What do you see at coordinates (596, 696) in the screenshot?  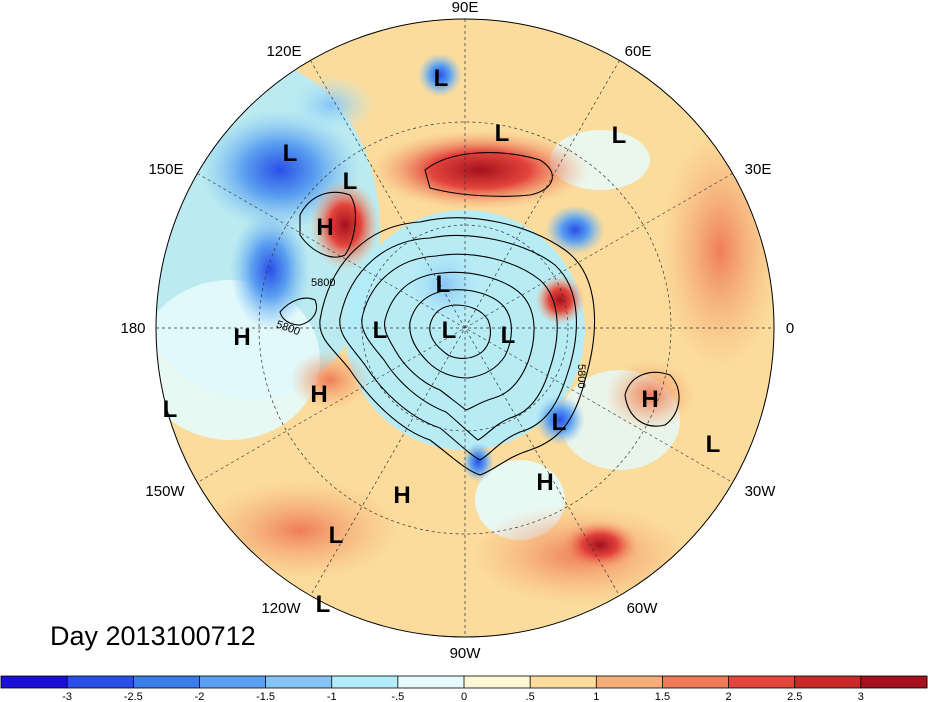 I see `colorbar-tick-label: 1` at bounding box center [596, 696].